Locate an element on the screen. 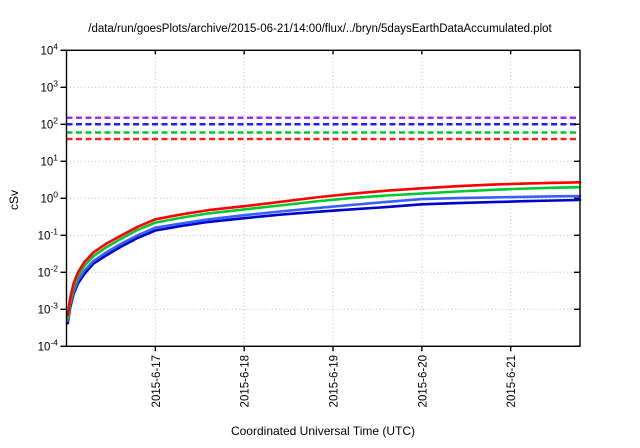 The height and width of the screenshot is (448, 640). y-tick-label: 10⁴ is located at coordinates (49, 49).